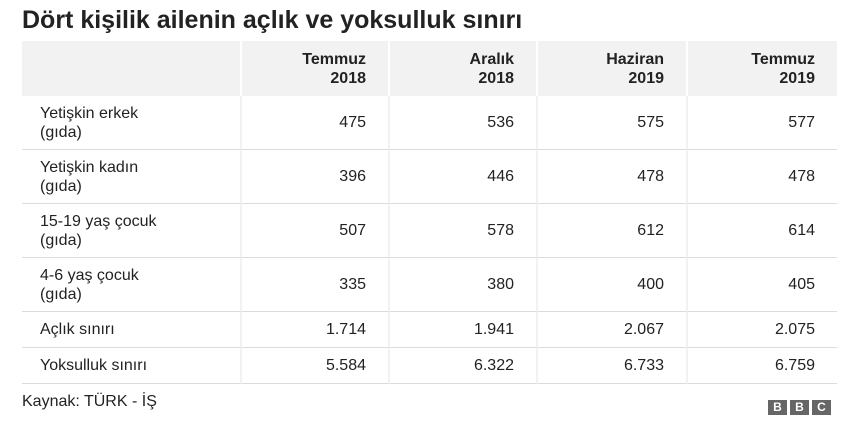 This screenshot has height=428, width=857. What do you see at coordinates (464, 366) in the screenshot?
I see `table-cell: 6.322` at bounding box center [464, 366].